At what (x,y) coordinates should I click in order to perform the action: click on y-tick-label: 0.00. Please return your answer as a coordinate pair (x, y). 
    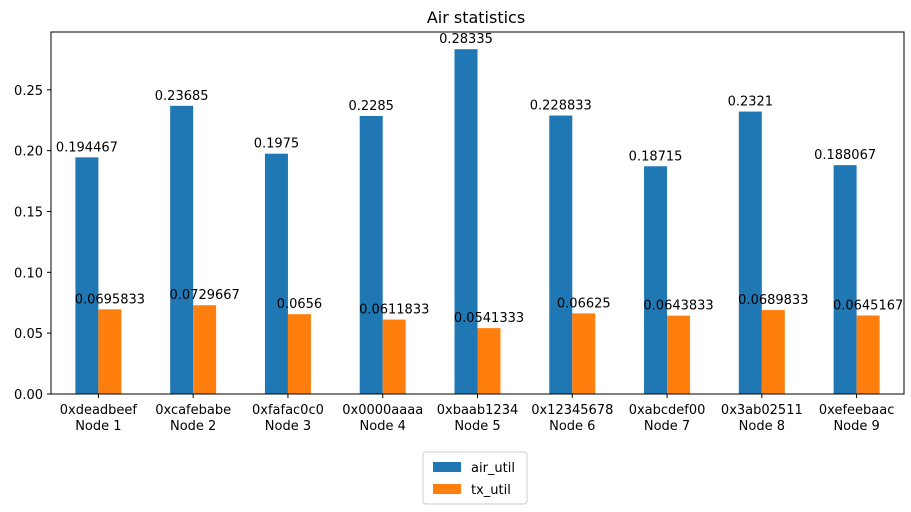
    Looking at the image, I should click on (28, 395).